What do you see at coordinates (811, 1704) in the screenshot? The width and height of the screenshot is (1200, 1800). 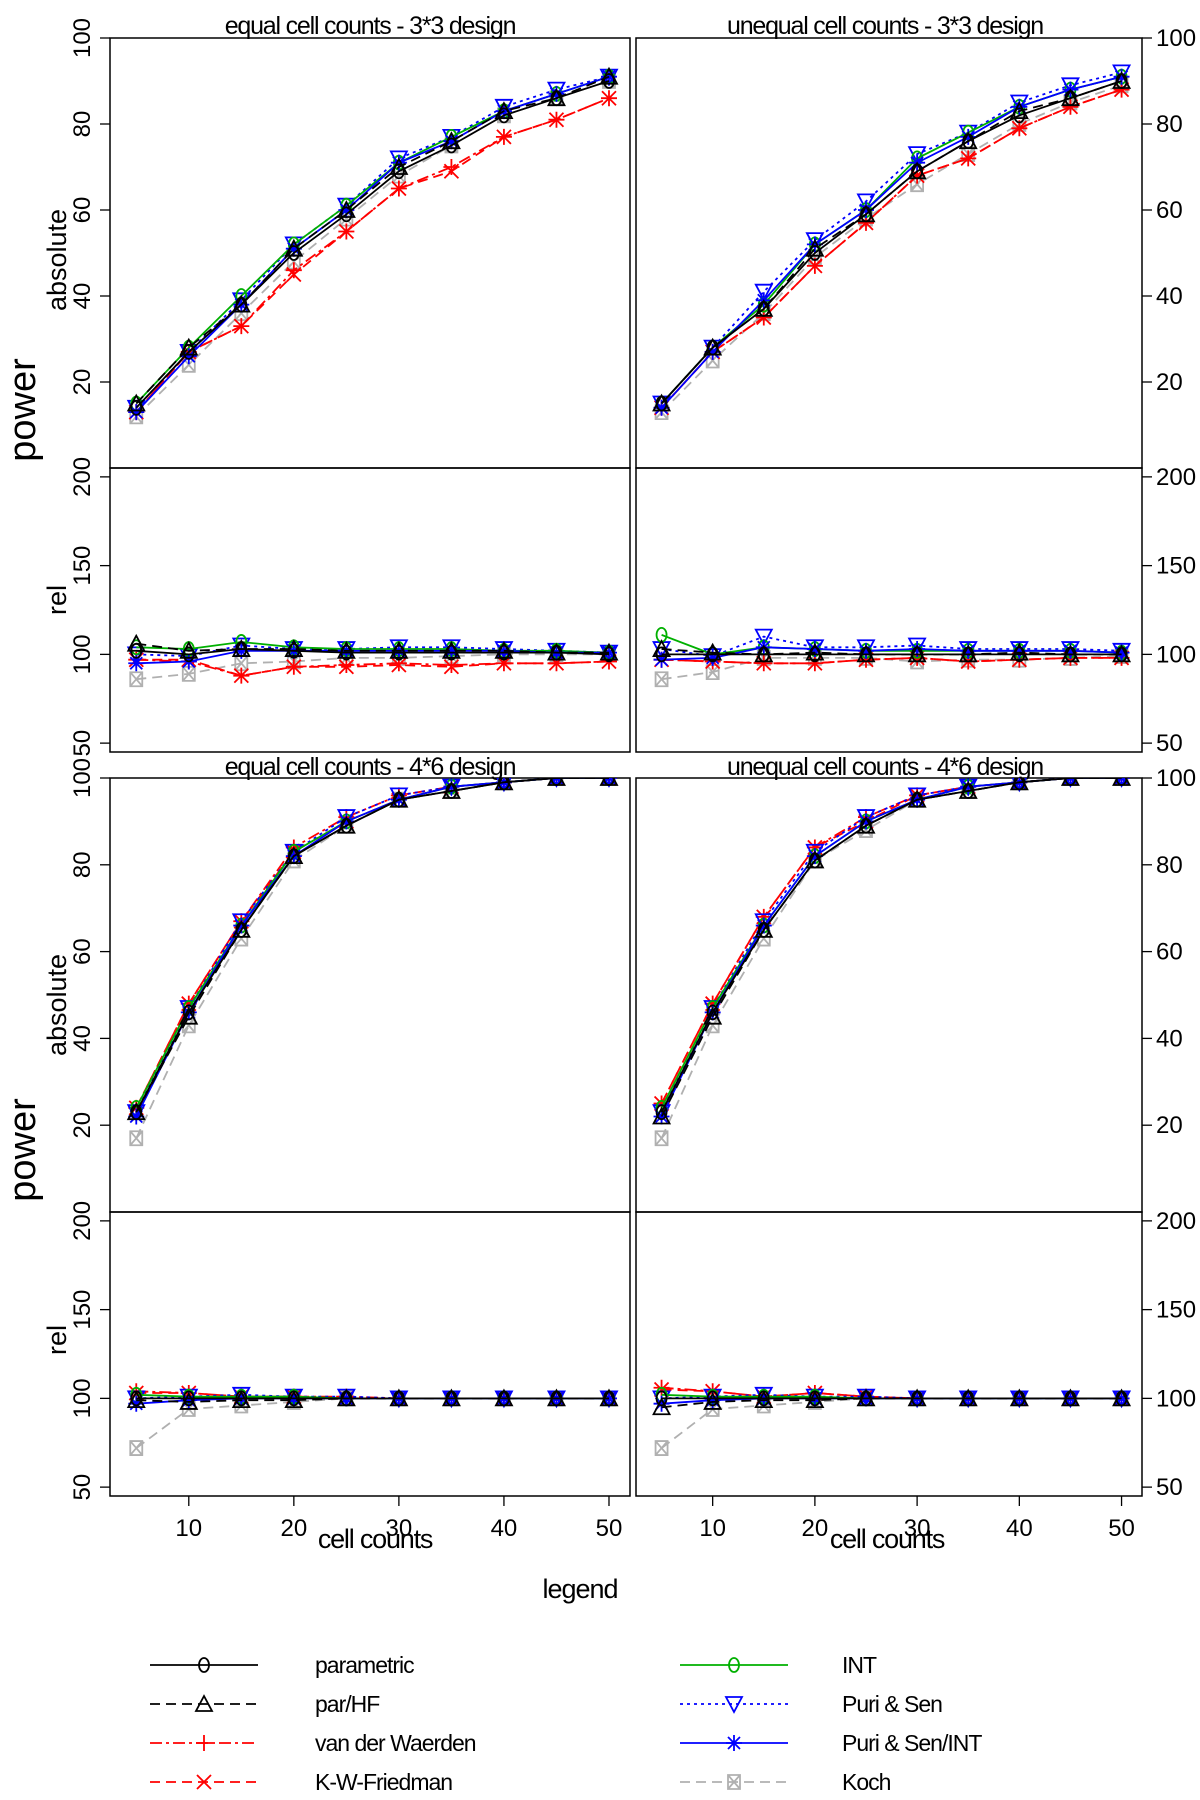 I see `legend-item-puri: Puri & Sen` at bounding box center [811, 1704].